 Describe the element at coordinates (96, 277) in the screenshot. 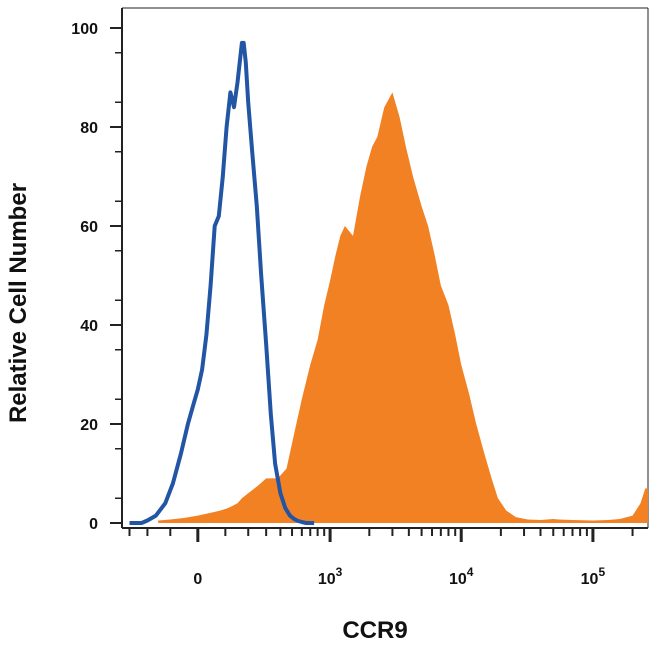

I see `y-axis-ticks: 0 20 40 60 80 100` at that location.